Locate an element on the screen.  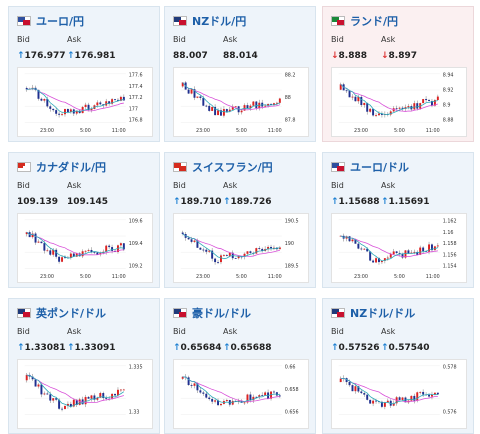
card-title: ユーロ/円 is located at coordinates (50, 21).